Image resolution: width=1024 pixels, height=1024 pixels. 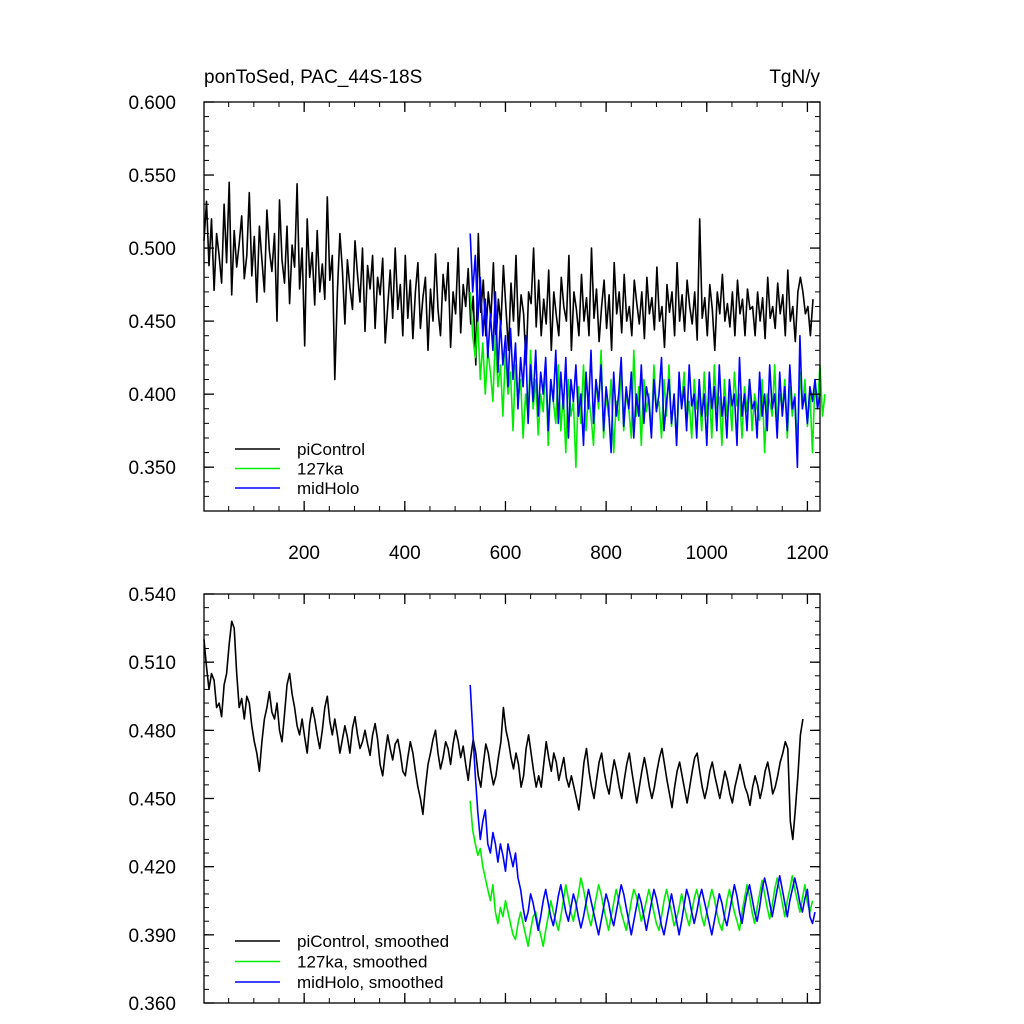 What do you see at coordinates (320, 469) in the screenshot?
I see `legend-label: 127ka` at bounding box center [320, 469].